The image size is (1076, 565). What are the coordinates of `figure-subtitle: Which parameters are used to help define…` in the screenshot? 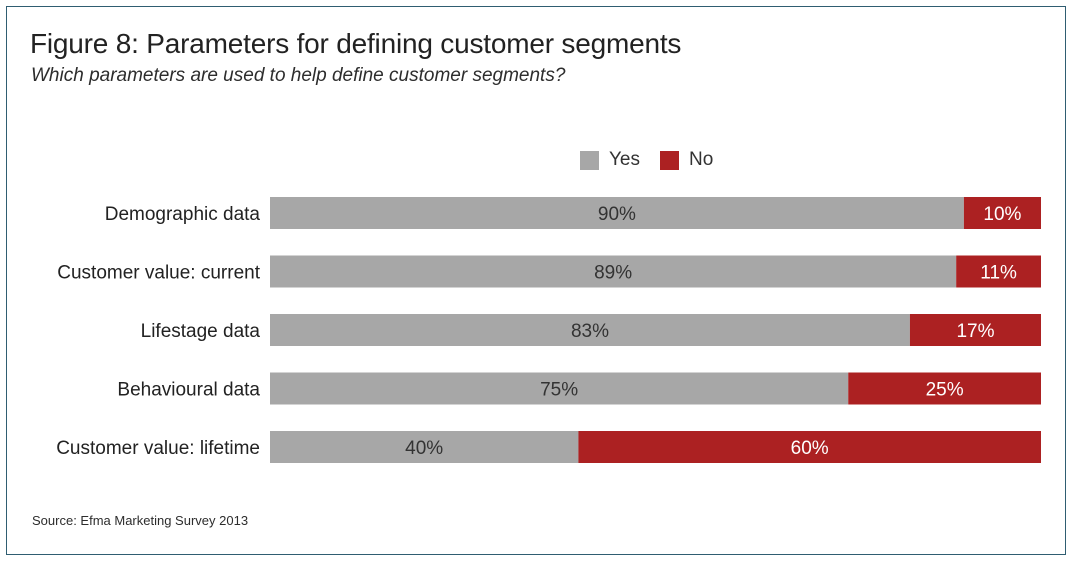 It's located at (298, 75).